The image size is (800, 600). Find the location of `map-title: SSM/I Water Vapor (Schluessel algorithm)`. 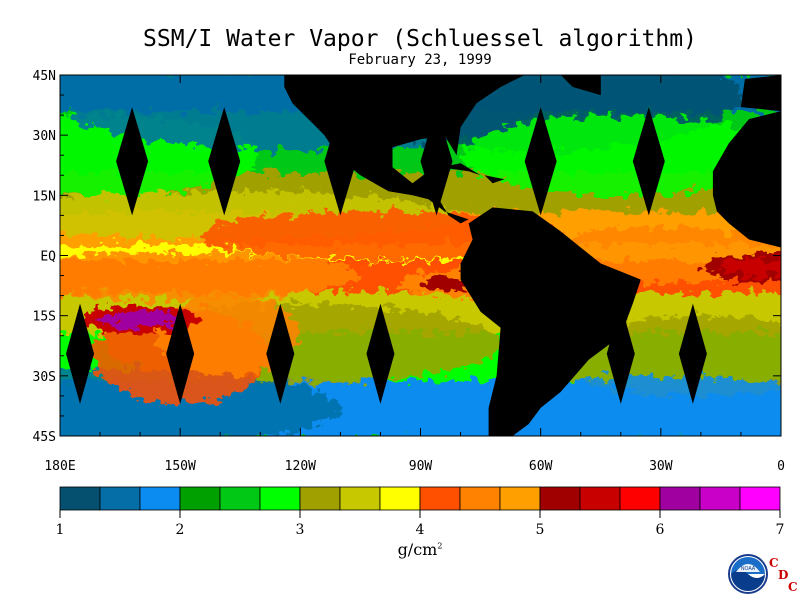

map-title: SSM/I Water Vapor (Schluessel algorithm) is located at coordinates (420, 39).